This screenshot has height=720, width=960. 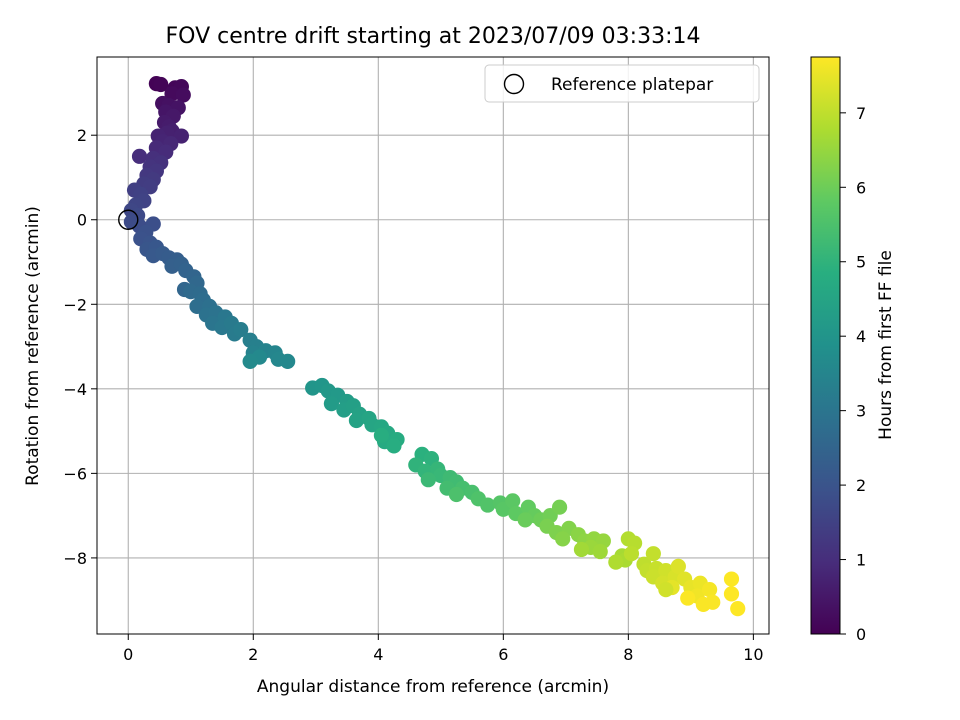 I want to click on legend-entry-reference: Reference platepar, so click(x=632, y=85).